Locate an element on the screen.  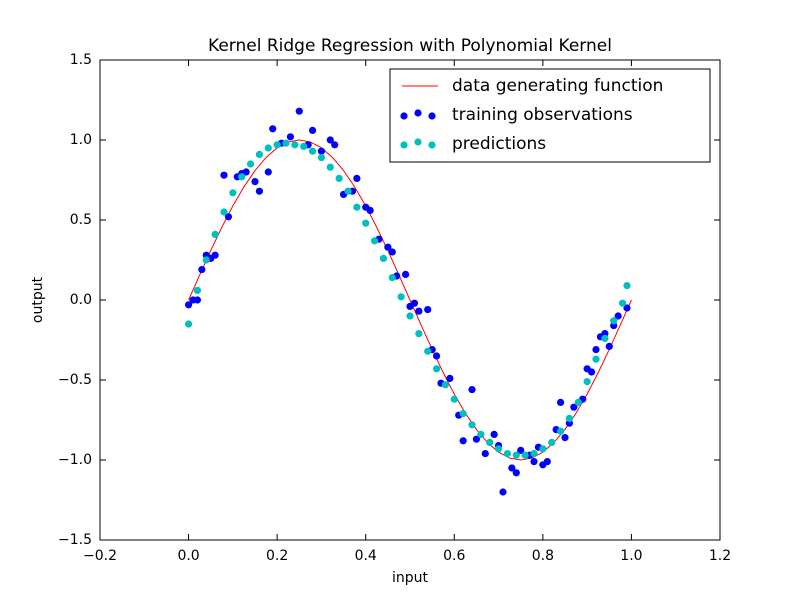
x-tick-label: −0.2 is located at coordinates (100, 556).